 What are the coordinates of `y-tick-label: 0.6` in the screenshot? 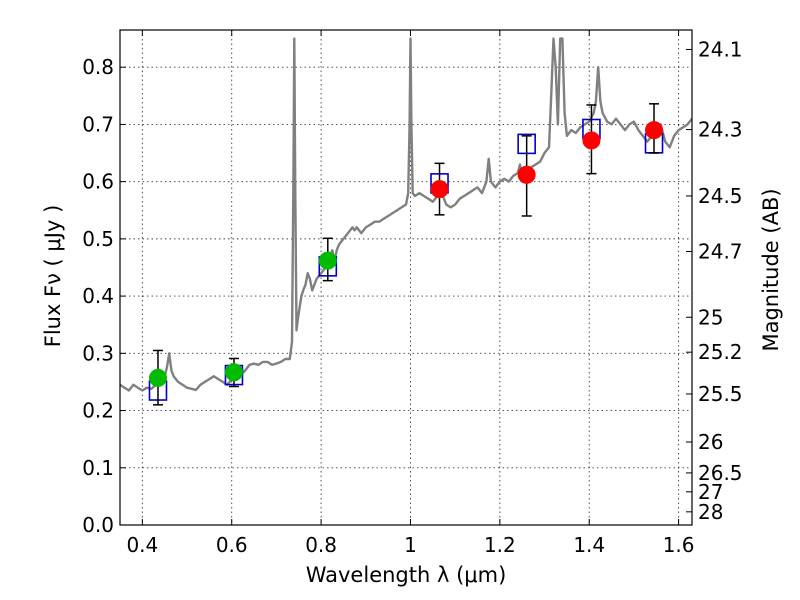 It's located at (98, 182).